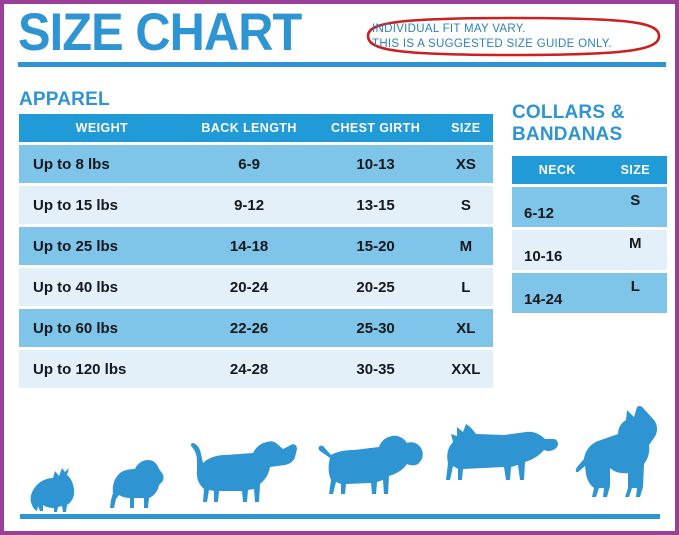  Describe the element at coordinates (492, 44) in the screenshot. I see `disclaimer-line-2: THIS IS A SUGGESTED SIZE GUIDE ONLY.` at that location.